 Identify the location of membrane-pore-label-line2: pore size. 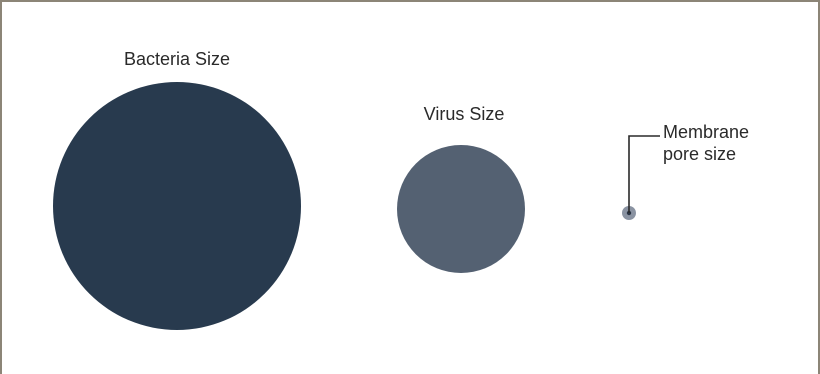
(699, 154).